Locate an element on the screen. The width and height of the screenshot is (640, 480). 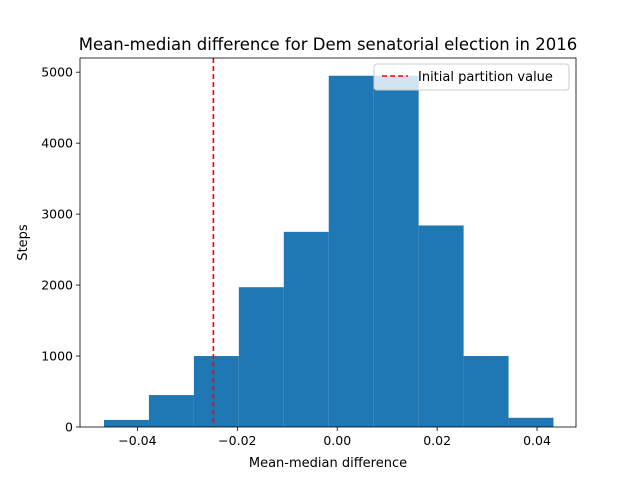
x-tick-label: 0.00 is located at coordinates (337, 440).